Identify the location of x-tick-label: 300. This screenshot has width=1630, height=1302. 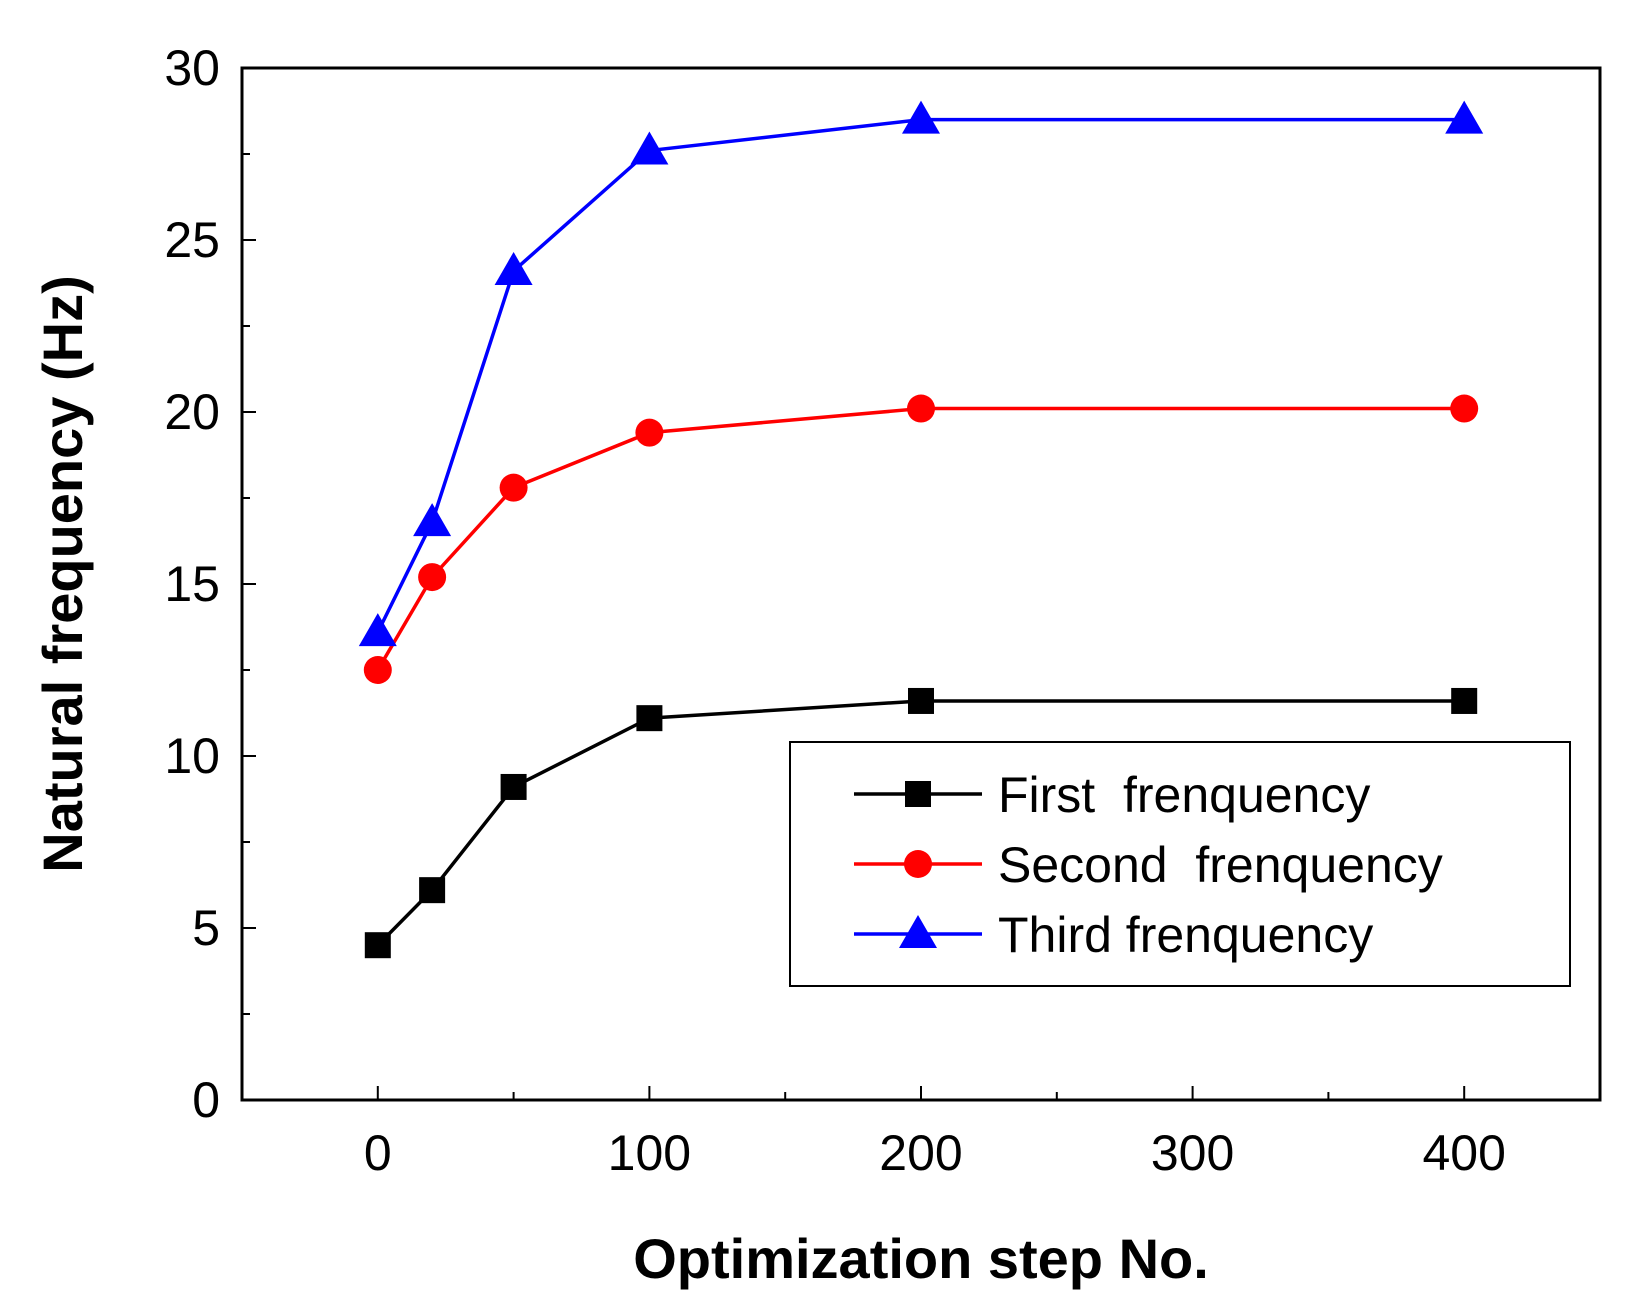
(1192, 1153).